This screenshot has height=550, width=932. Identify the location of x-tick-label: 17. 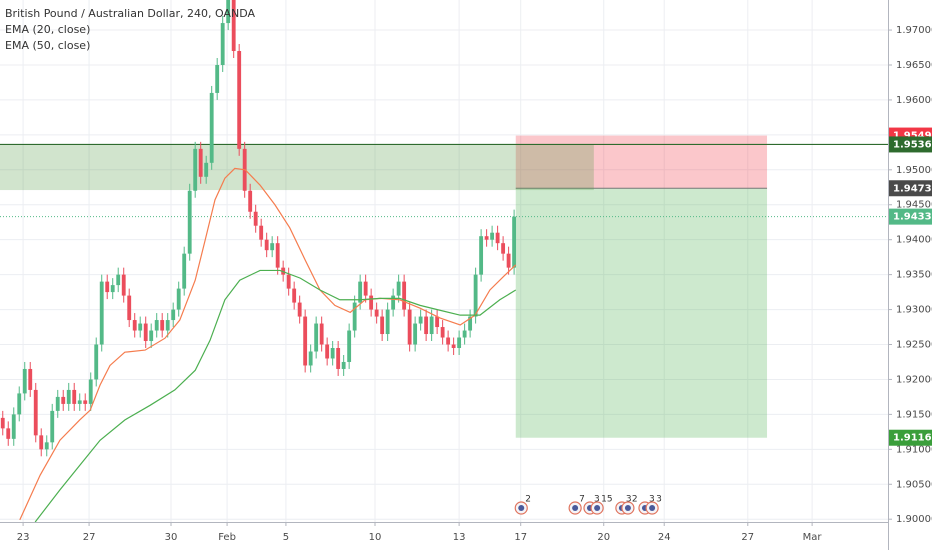
(520, 537).